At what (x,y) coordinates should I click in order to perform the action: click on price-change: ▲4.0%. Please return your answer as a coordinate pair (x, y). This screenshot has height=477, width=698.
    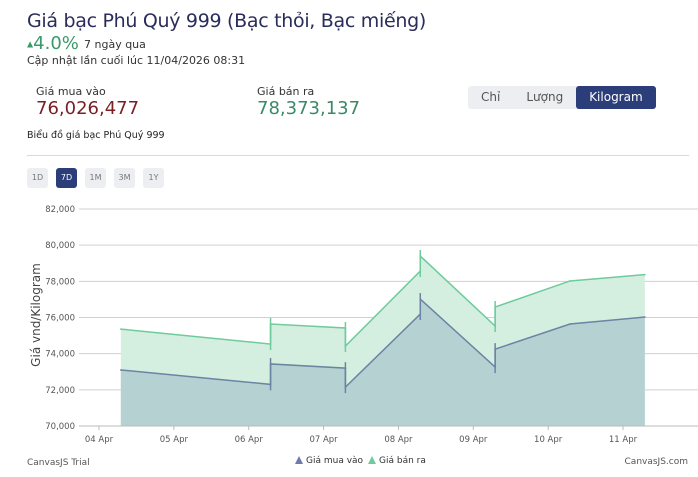
    Looking at the image, I should click on (53, 43).